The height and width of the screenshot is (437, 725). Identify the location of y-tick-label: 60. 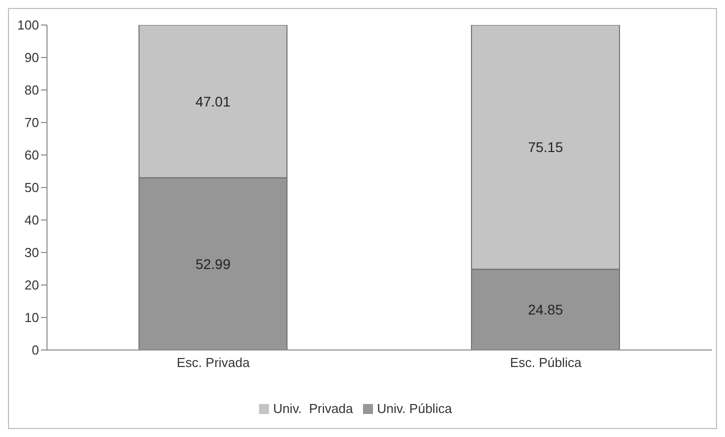
(31, 155).